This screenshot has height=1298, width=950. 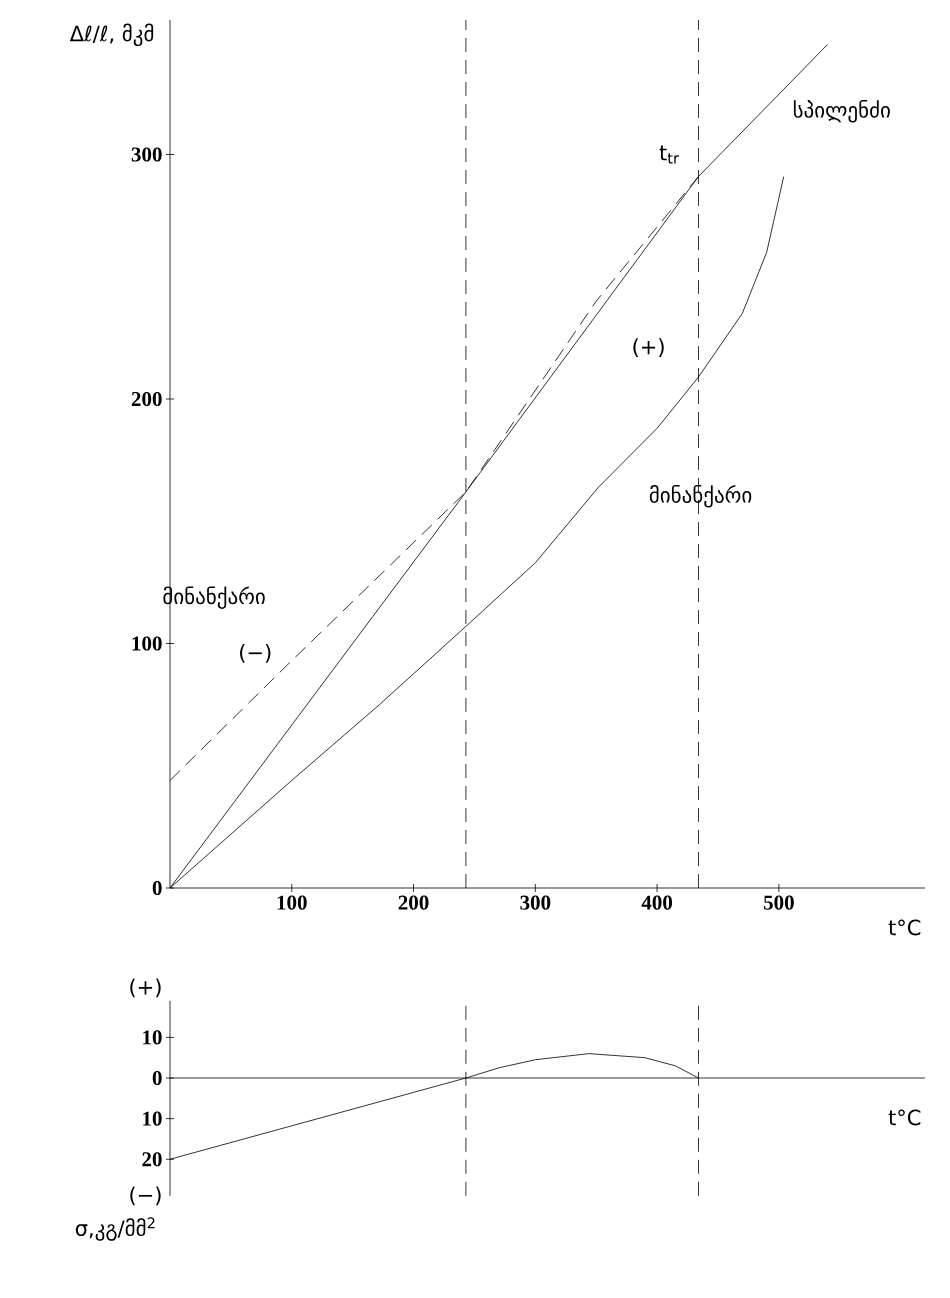 What do you see at coordinates (152, 1159) in the screenshot?
I see `y-tick-label: 20` at bounding box center [152, 1159].